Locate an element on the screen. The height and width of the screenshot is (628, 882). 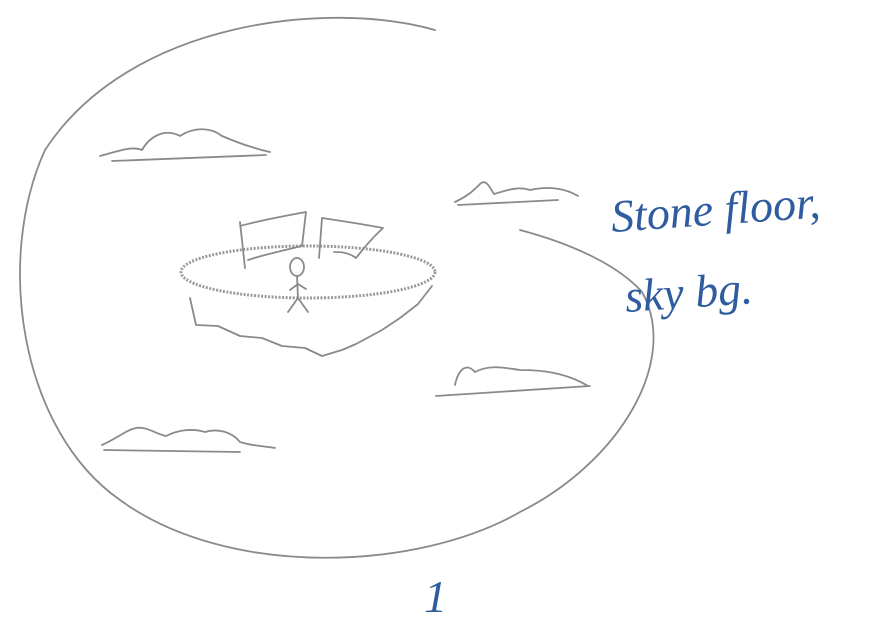
note-line: sky bg. is located at coordinates (688, 292).